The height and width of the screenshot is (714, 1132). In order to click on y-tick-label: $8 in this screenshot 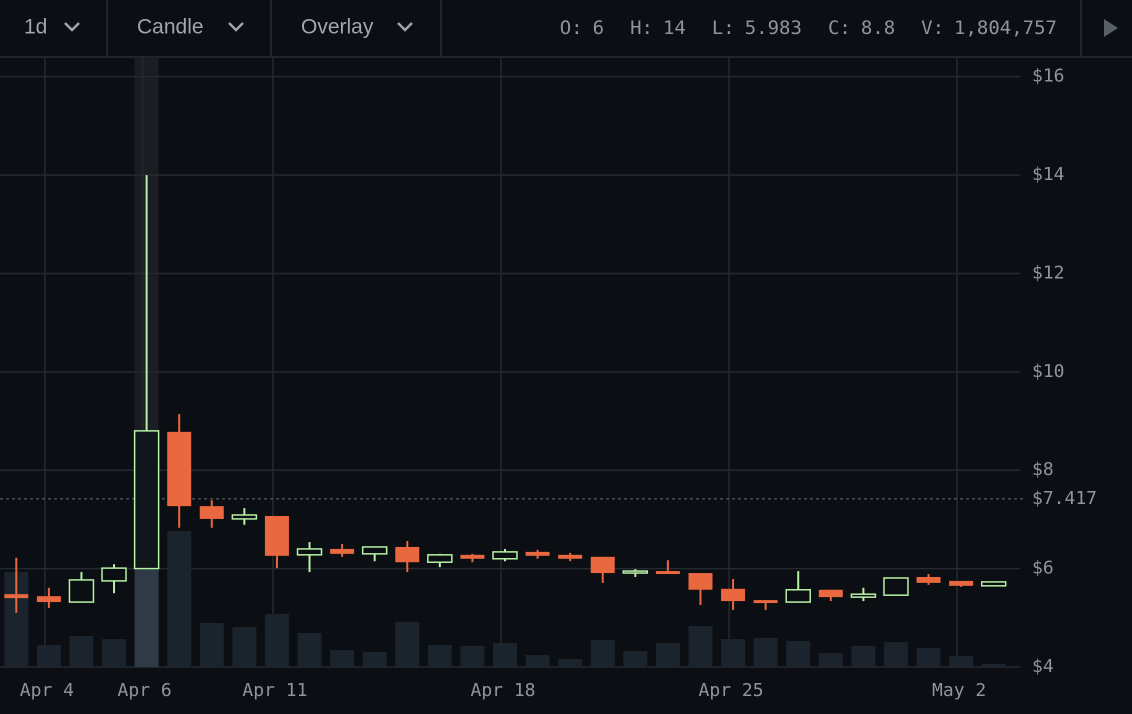, I will do `click(1043, 469)`.